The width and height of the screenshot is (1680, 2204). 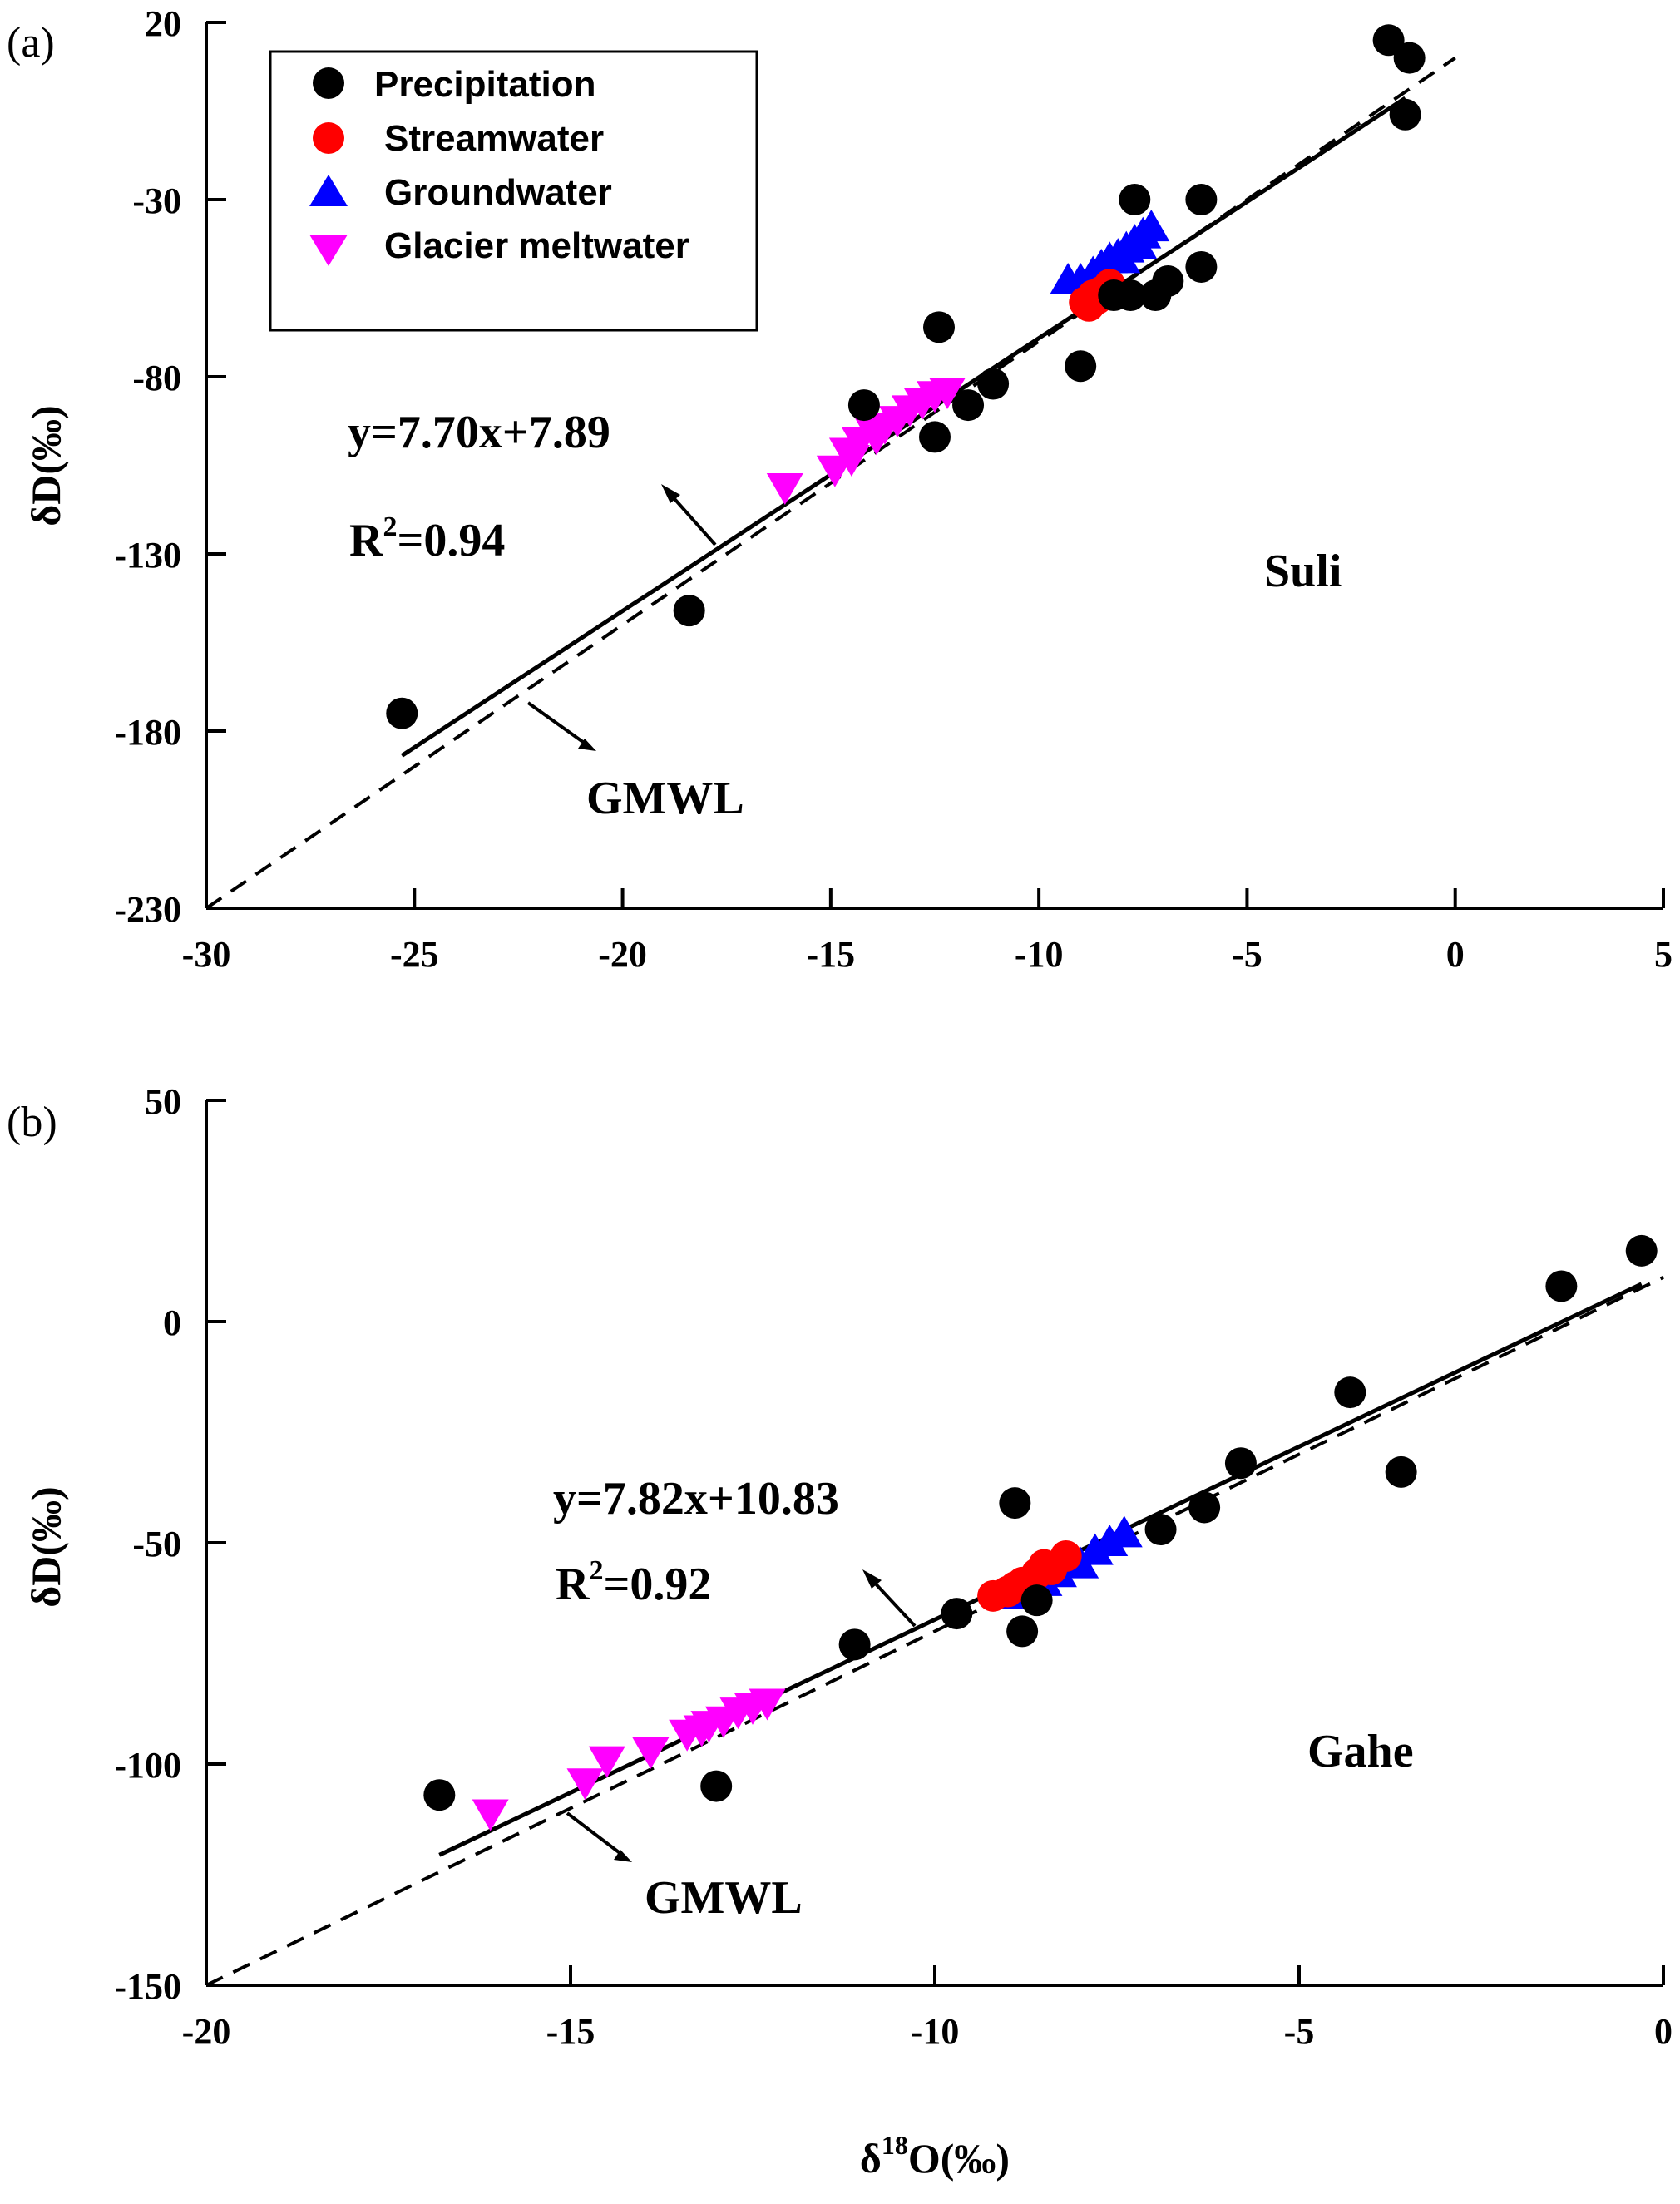 I want to click on legend-groundwater-marker, so click(x=328, y=190).